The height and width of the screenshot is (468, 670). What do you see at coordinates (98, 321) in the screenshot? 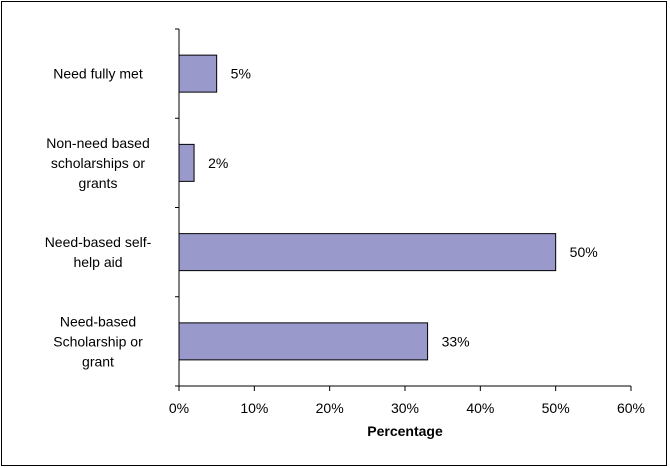
I see `category-label-line: Need-based` at bounding box center [98, 321].